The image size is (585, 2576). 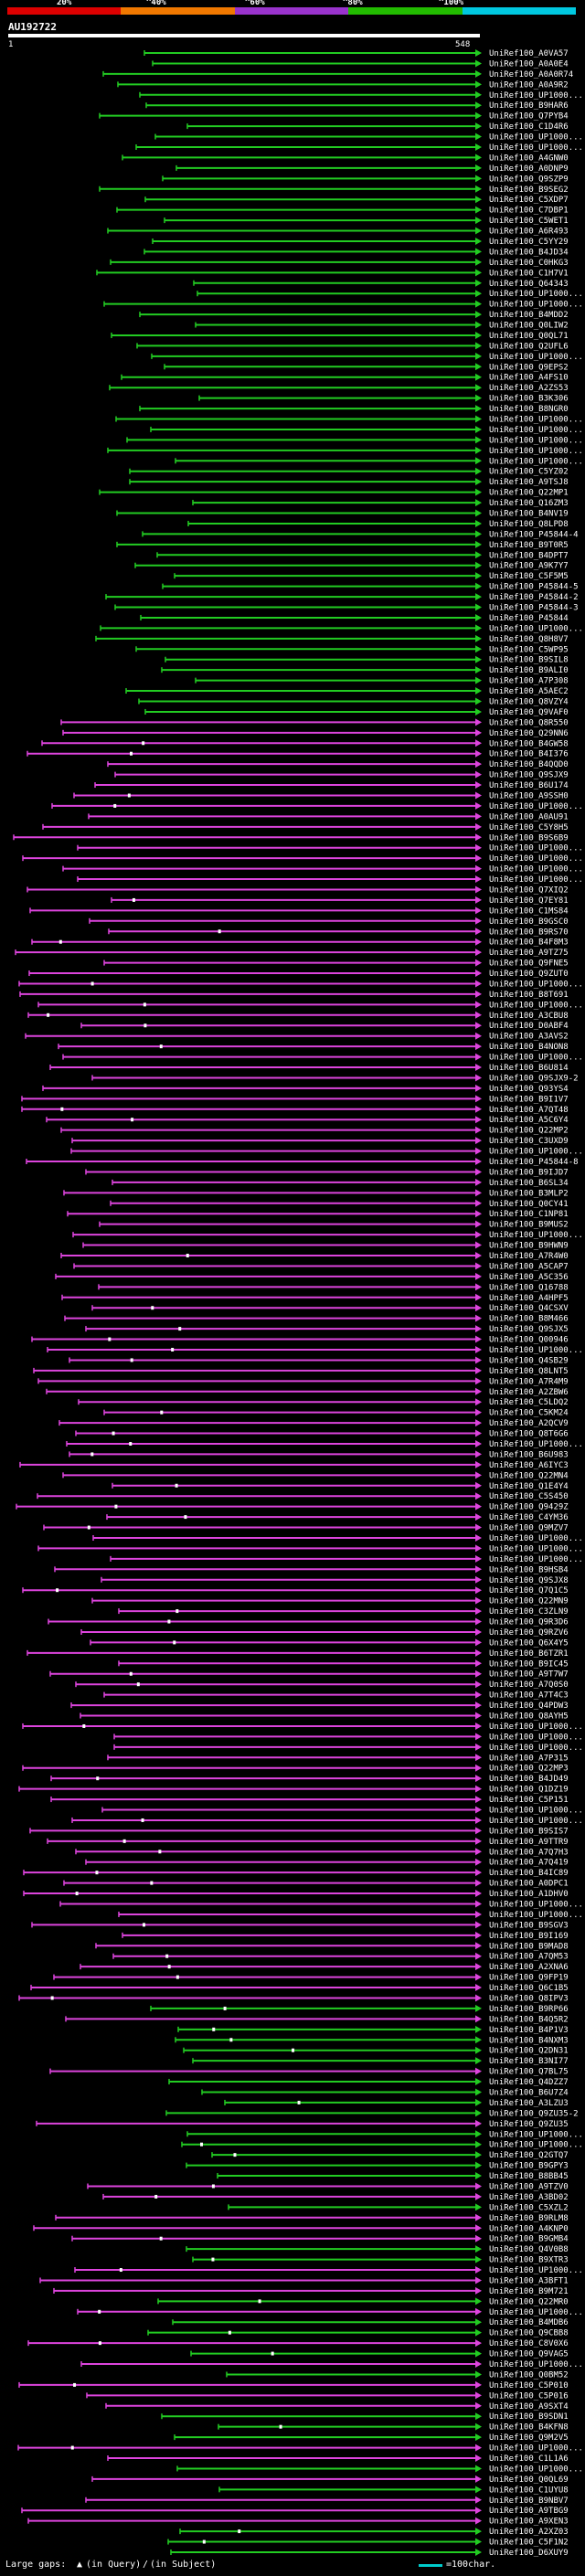 What do you see at coordinates (332, 273) in the screenshot?
I see `hit-row: UniRef100_C1H7V1` at bounding box center [332, 273].